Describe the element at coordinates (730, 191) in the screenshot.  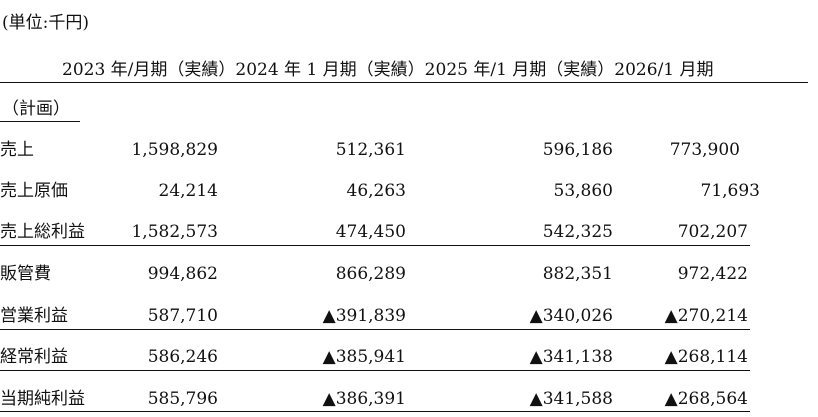
I see `cell-cogs-2026: 71,693` at that location.